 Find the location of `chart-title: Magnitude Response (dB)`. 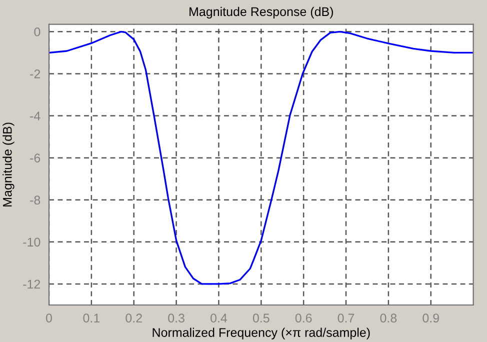

chart-title: Magnitude Response (dB) is located at coordinates (261, 12).